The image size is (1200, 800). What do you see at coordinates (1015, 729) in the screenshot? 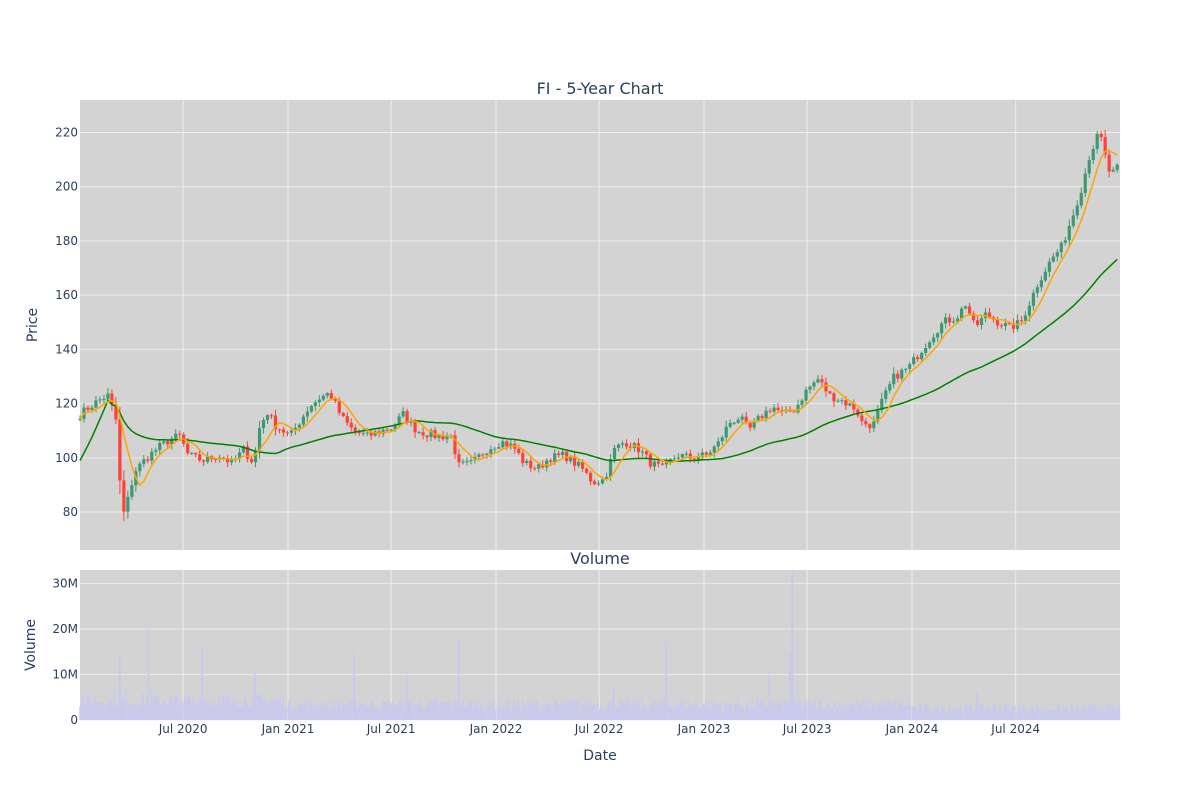
I see `date-tick-label: Jul 2024` at bounding box center [1015, 729].